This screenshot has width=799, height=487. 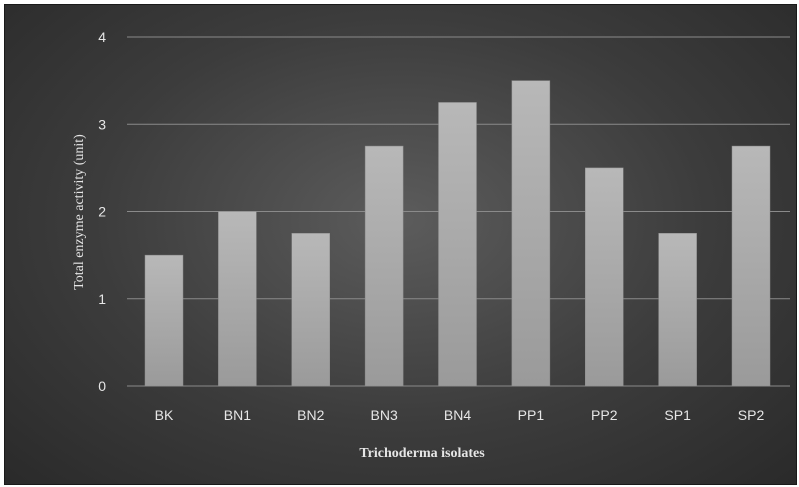 I want to click on x-tick-label: PP2, so click(x=604, y=415).